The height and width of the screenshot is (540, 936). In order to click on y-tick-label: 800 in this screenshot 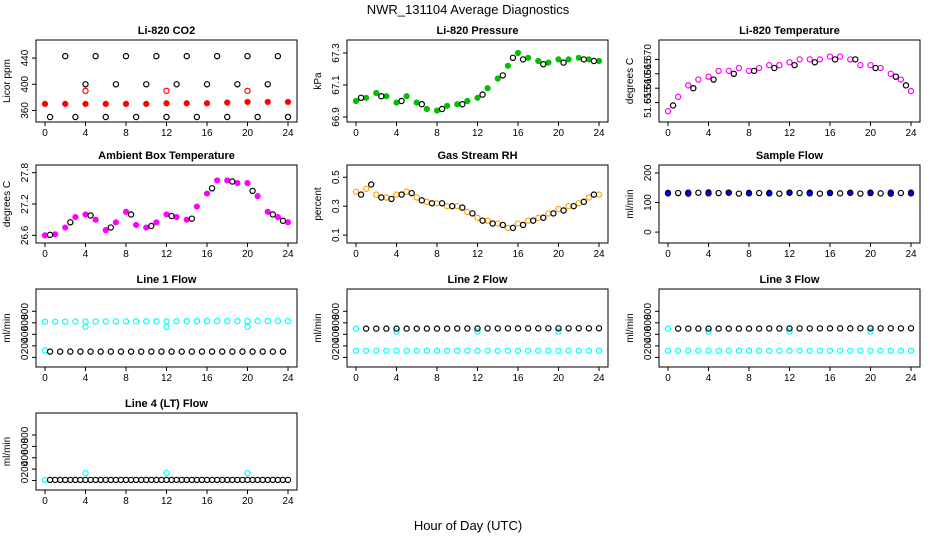, I will do `click(648, 311)`.